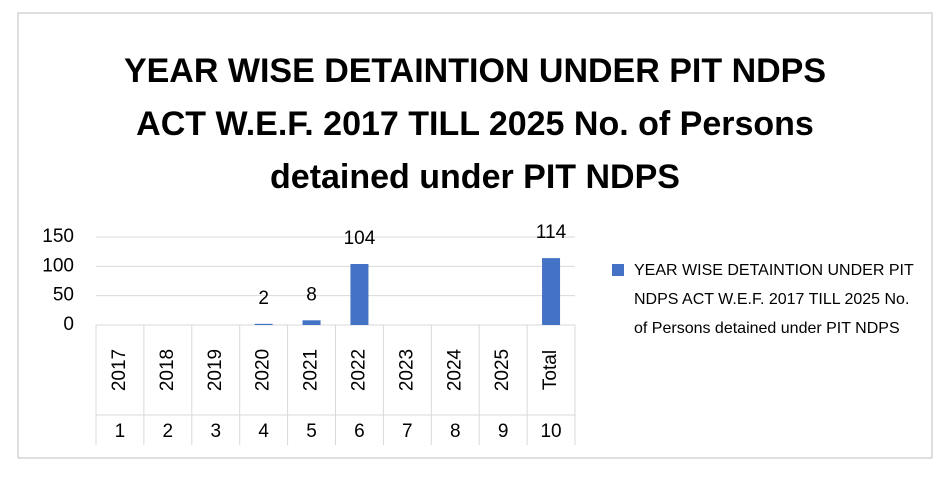 The height and width of the screenshot is (487, 948). What do you see at coordinates (311, 431) in the screenshot?
I see `x-group-label: 5` at bounding box center [311, 431].